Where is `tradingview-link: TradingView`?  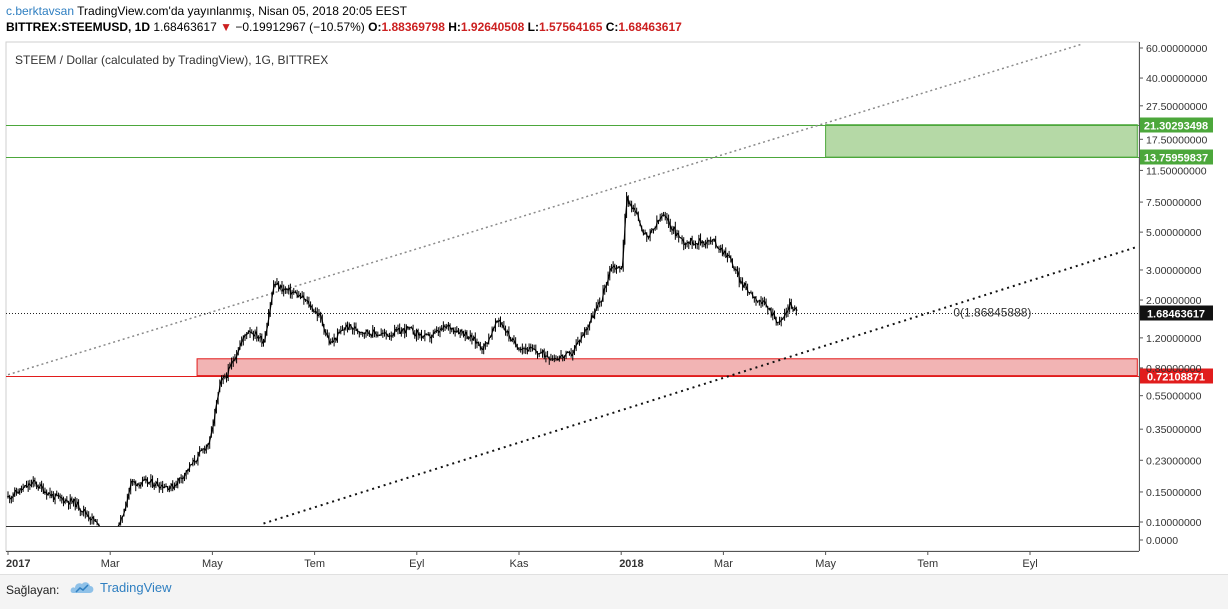
tradingview-link: TradingView is located at coordinates (121, 587).